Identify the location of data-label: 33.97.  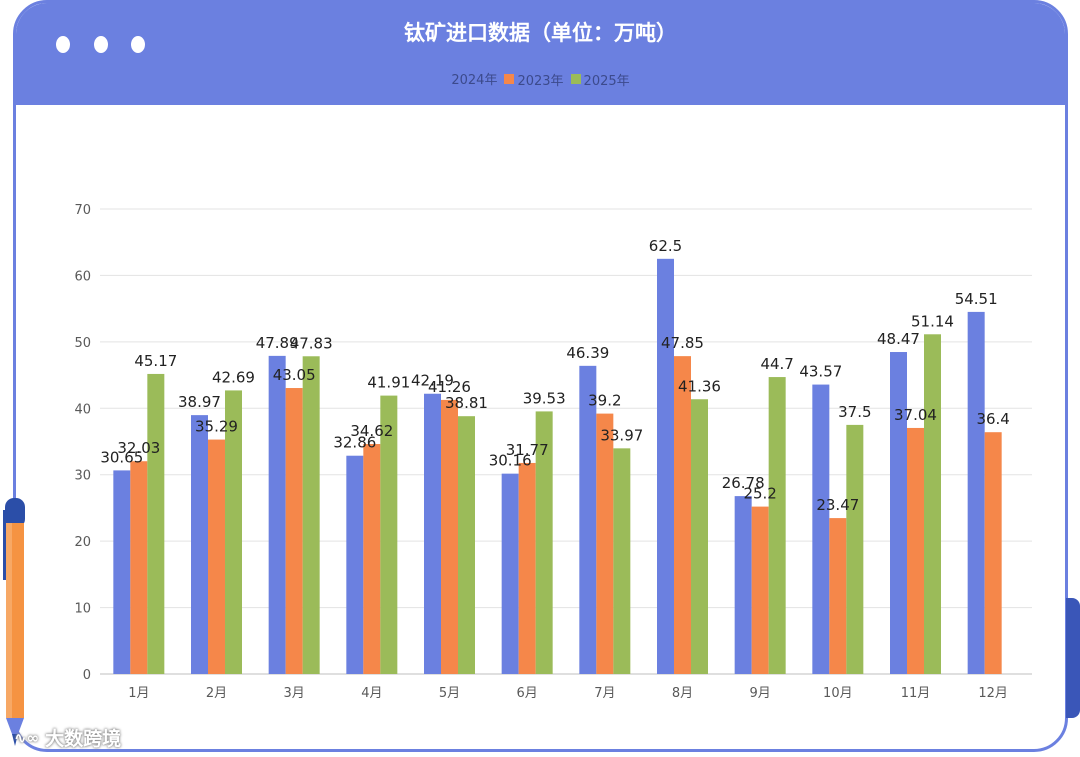
(621, 435).